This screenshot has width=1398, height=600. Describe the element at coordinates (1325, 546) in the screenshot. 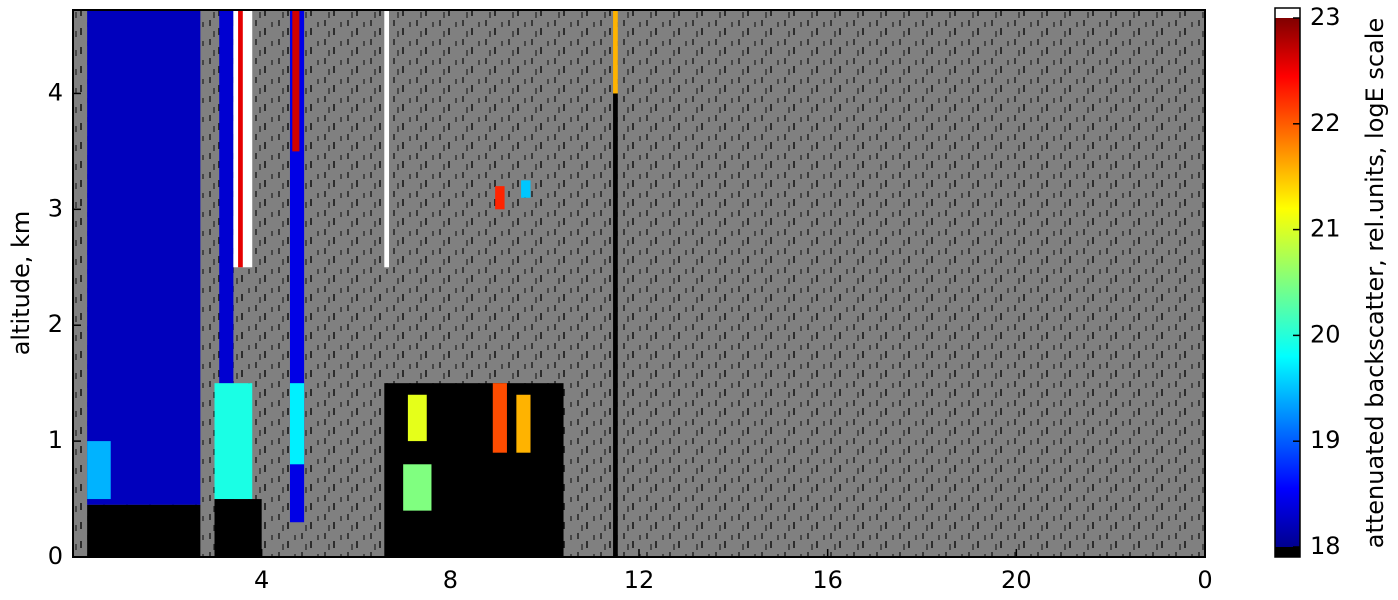

I see `colorbar-tick-label: 18` at that location.